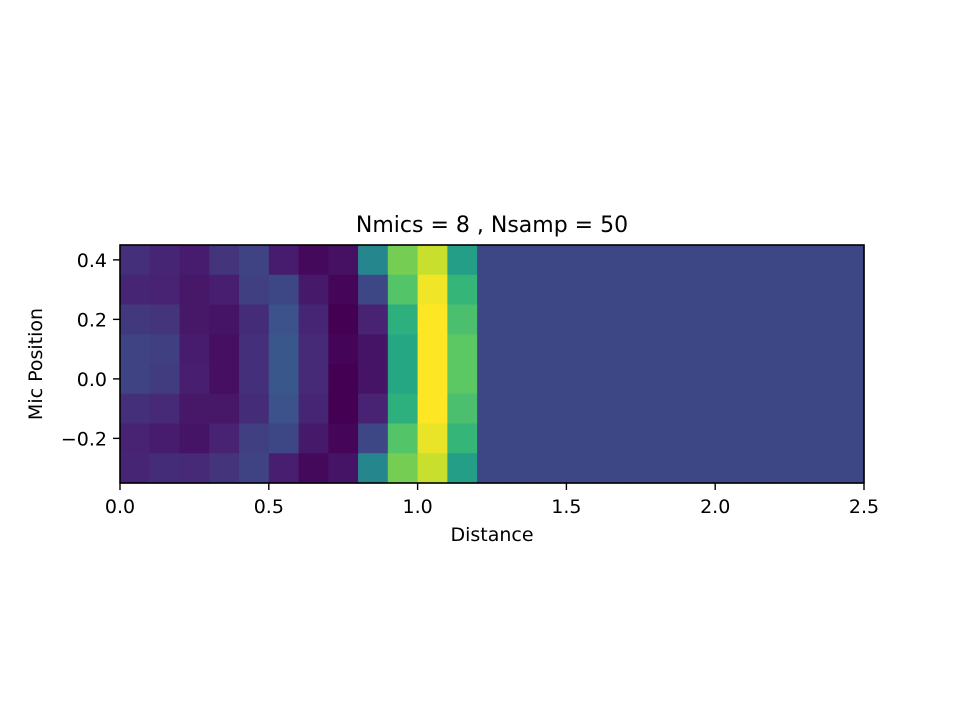 The height and width of the screenshot is (720, 960). I want to click on y-tick-label: 0.0, so click(92, 380).